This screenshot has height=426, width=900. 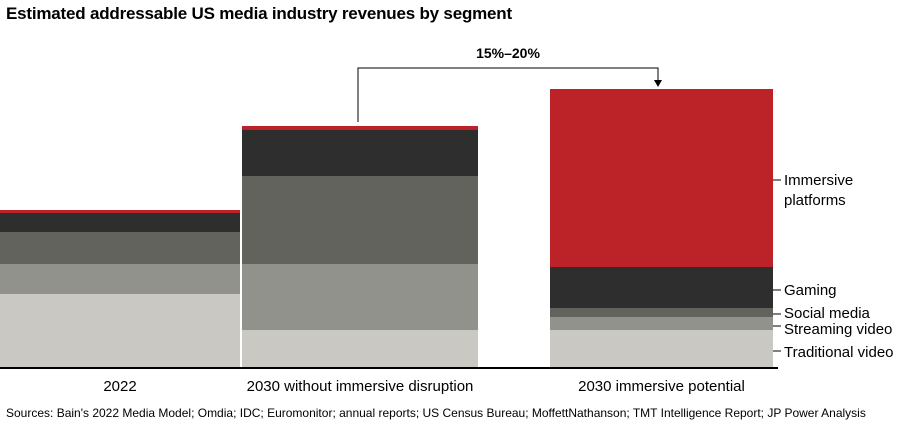 I want to click on bar-segment-social-media-2030-without-immersive-disruption, so click(x=360, y=220).